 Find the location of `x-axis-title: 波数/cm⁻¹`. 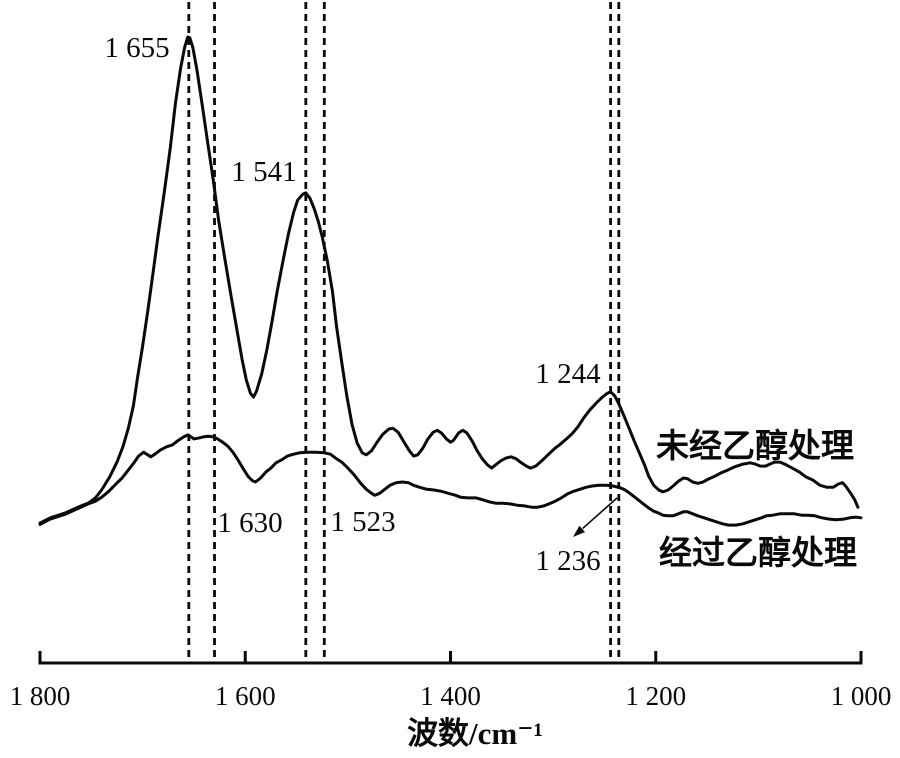

x-axis-title: 波数/cm⁻¹ is located at coordinates (475, 733).